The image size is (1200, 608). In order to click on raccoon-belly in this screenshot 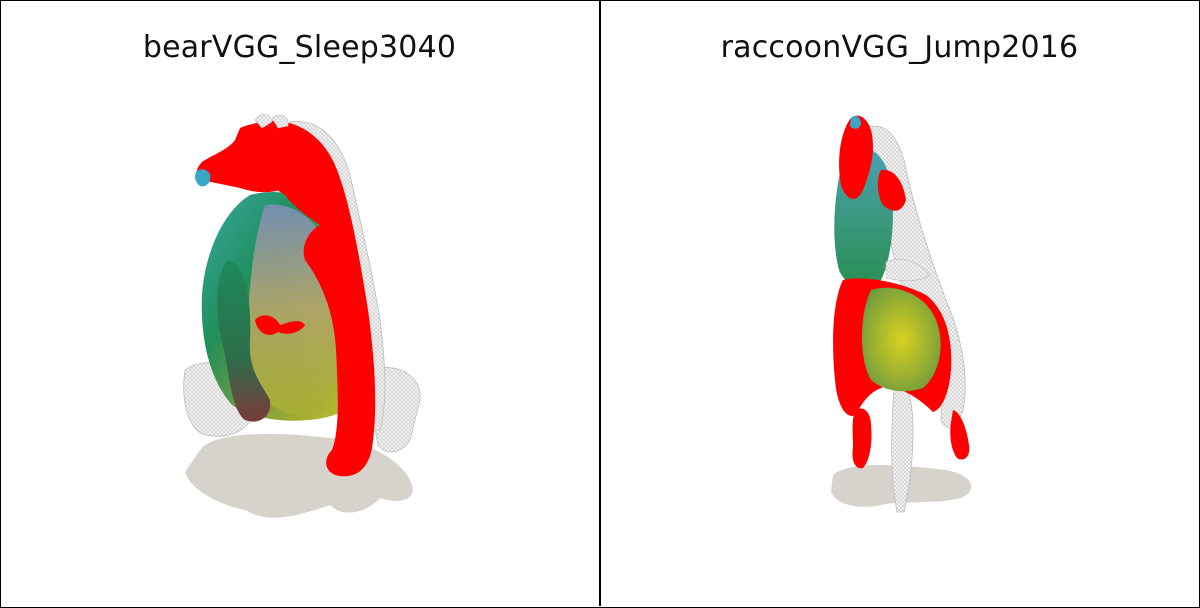, I will do `click(901, 339)`.